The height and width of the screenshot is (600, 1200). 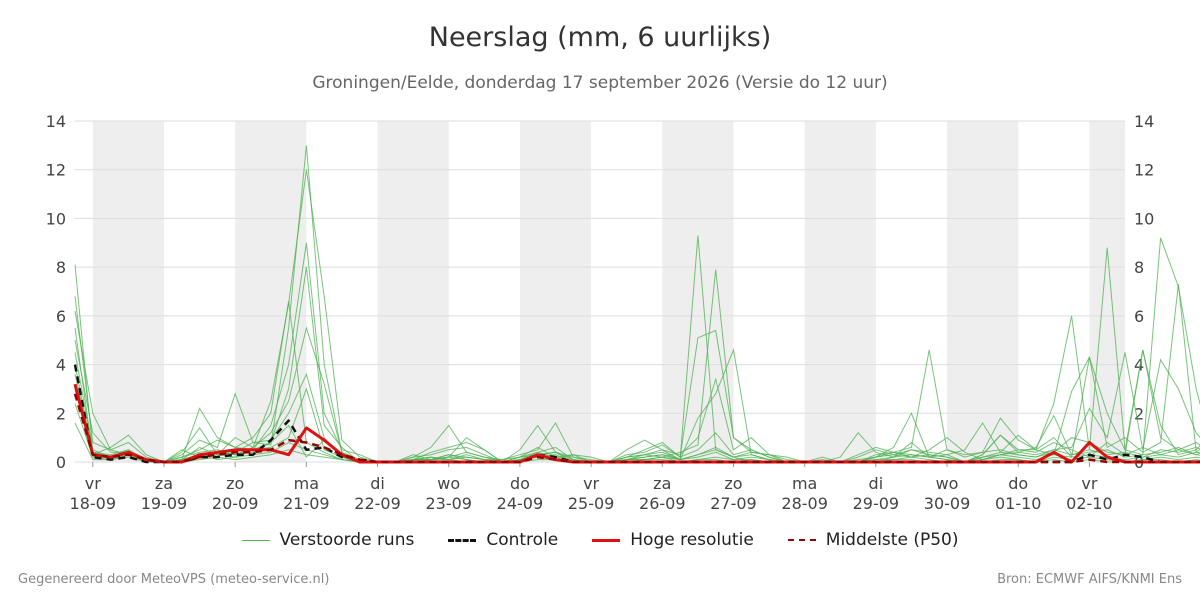 What do you see at coordinates (56, 170) in the screenshot?
I see `y-tick-label-left-12: 12` at bounding box center [56, 170].